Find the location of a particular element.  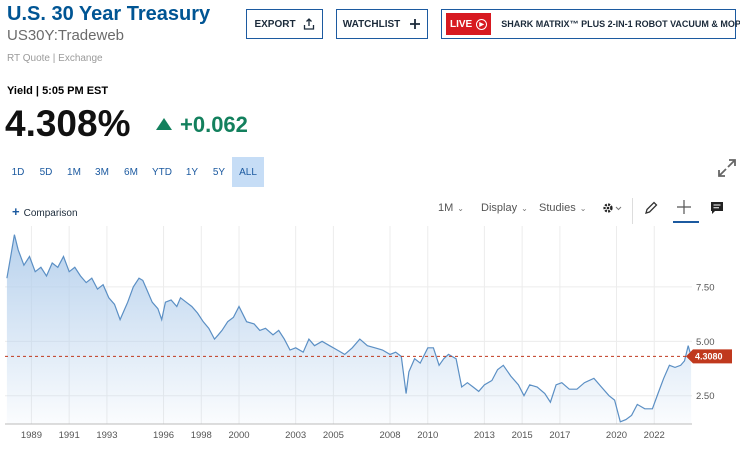

plus-icon is located at coordinates (415, 24).